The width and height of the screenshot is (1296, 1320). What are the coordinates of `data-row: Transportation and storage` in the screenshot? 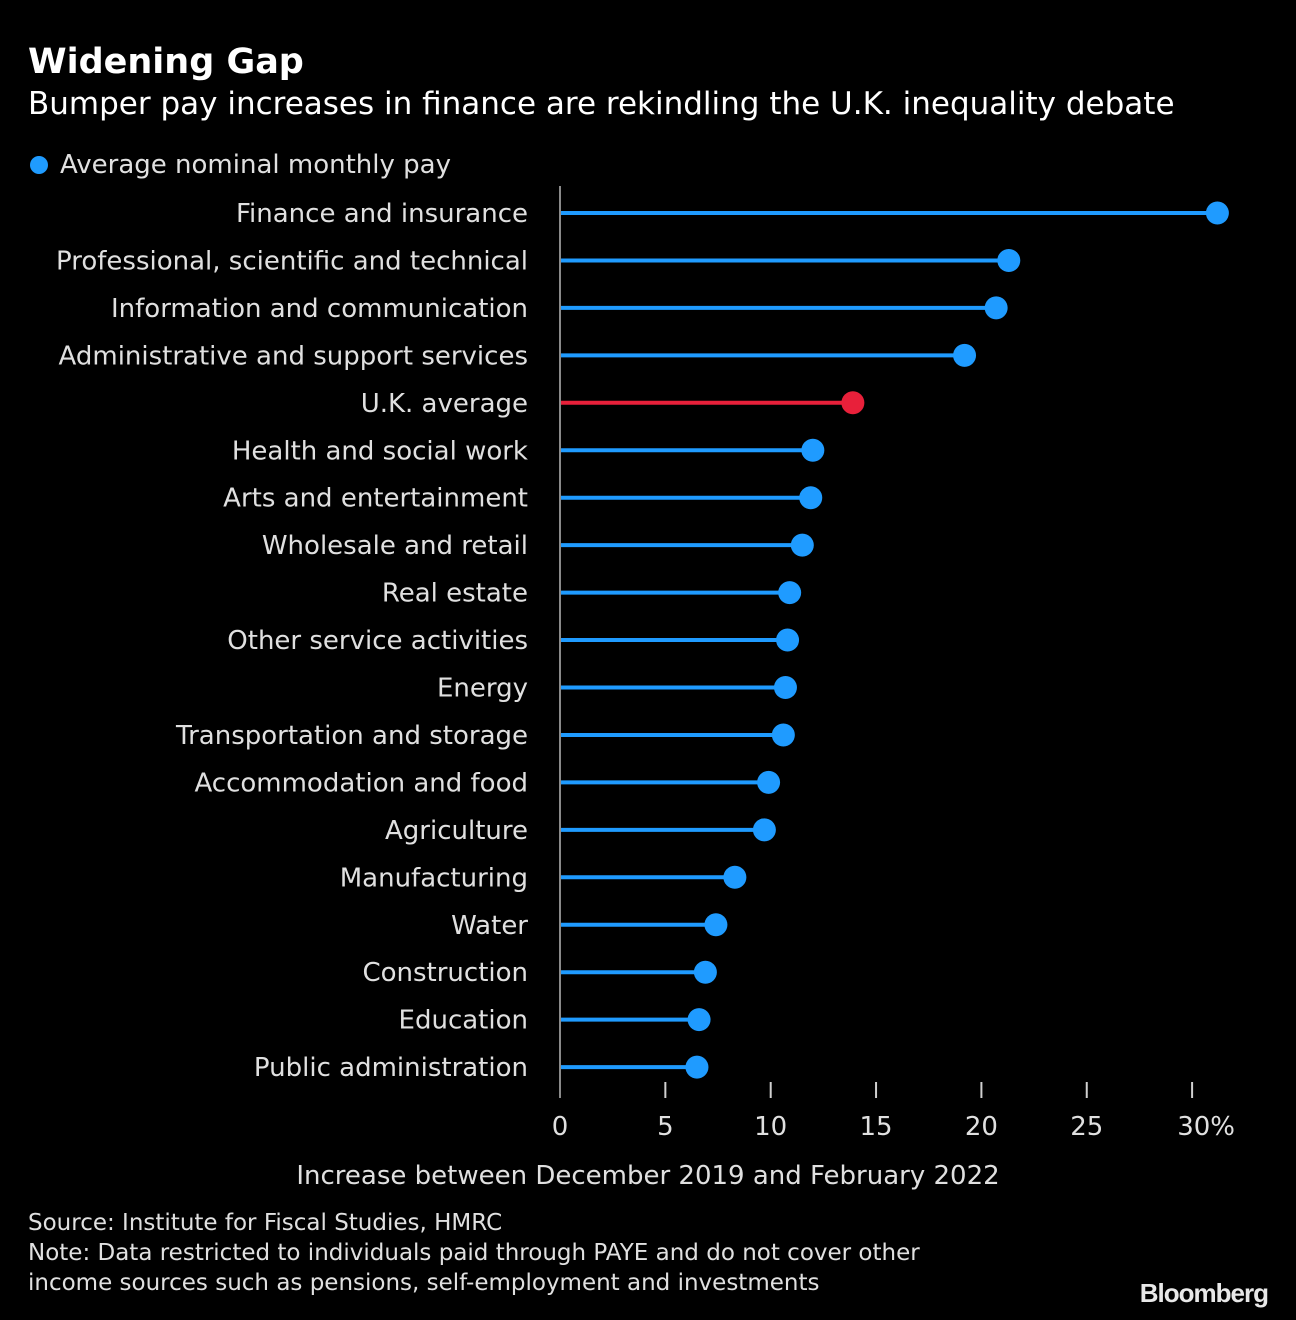 It's located at (485, 736).